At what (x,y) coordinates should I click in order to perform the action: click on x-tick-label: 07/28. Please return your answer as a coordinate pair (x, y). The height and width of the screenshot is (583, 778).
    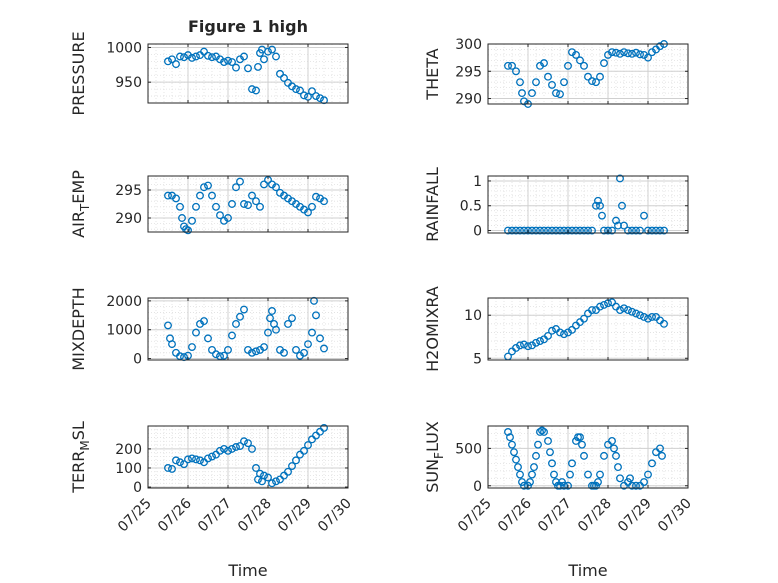
    Looking at the image, I should click on (255, 516).